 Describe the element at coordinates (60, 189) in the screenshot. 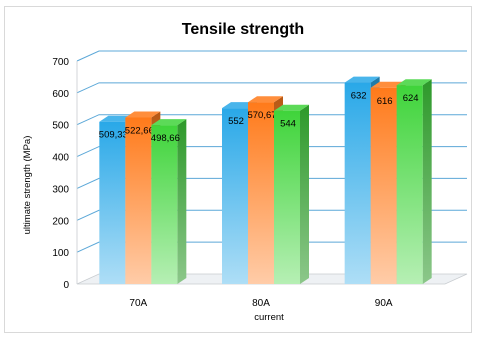

I see `y-tick-label: 300` at that location.